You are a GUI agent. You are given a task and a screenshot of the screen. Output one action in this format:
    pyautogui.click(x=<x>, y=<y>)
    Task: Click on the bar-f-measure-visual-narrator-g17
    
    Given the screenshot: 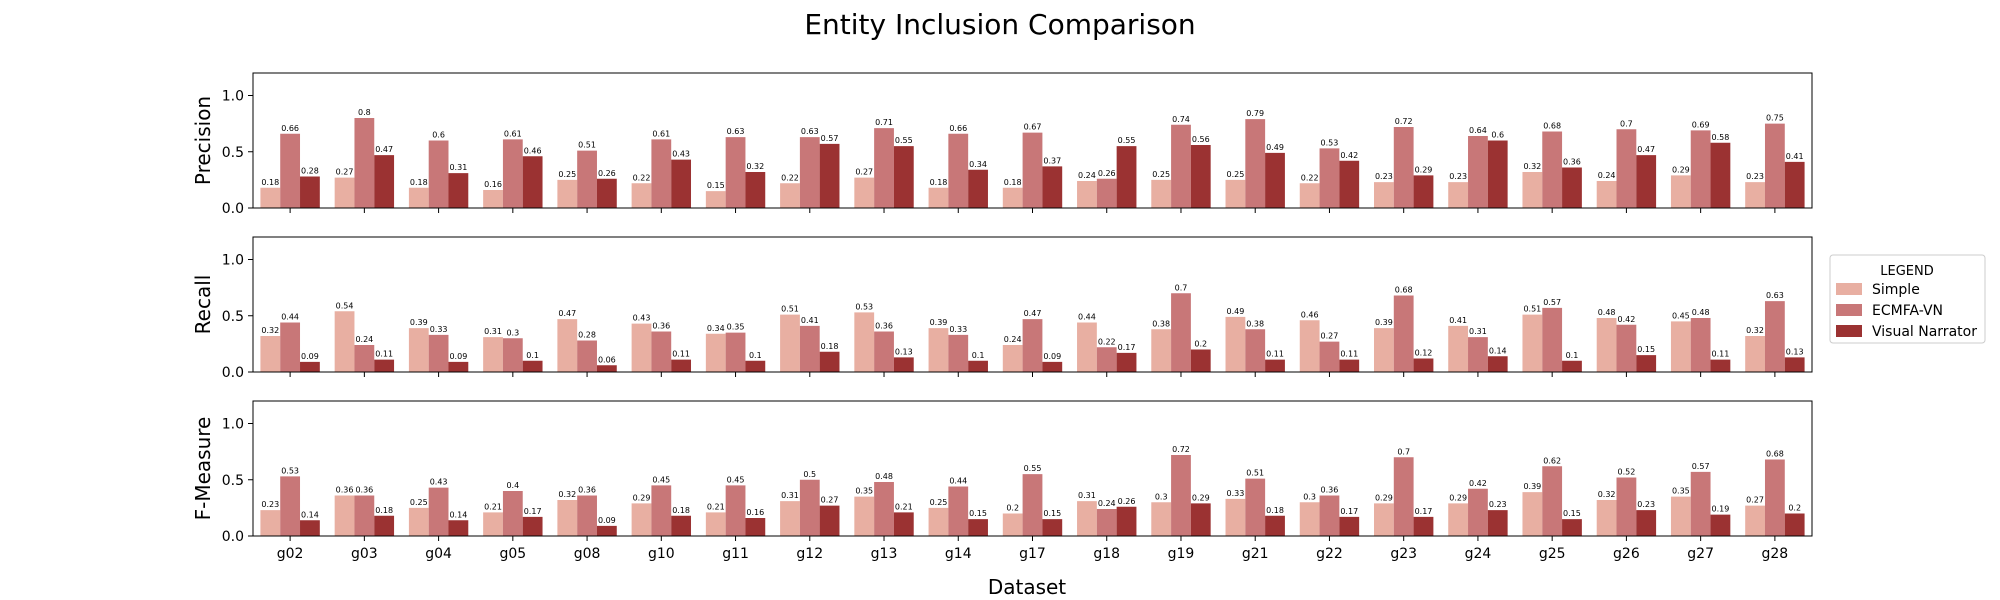 What is the action you would take?
    pyautogui.click(x=1052, y=528)
    